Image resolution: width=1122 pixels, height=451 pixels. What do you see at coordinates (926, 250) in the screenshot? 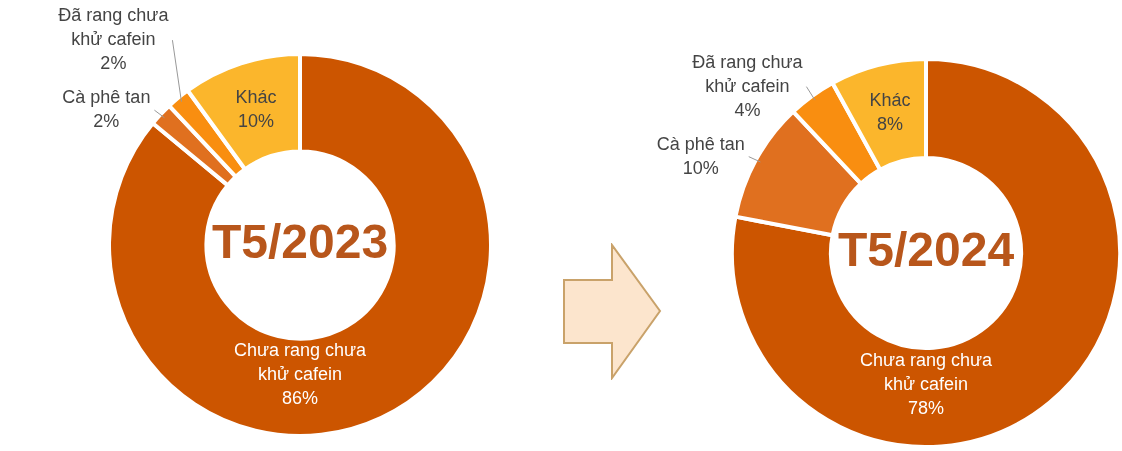
I see `text: T5/2024` at bounding box center [926, 250].